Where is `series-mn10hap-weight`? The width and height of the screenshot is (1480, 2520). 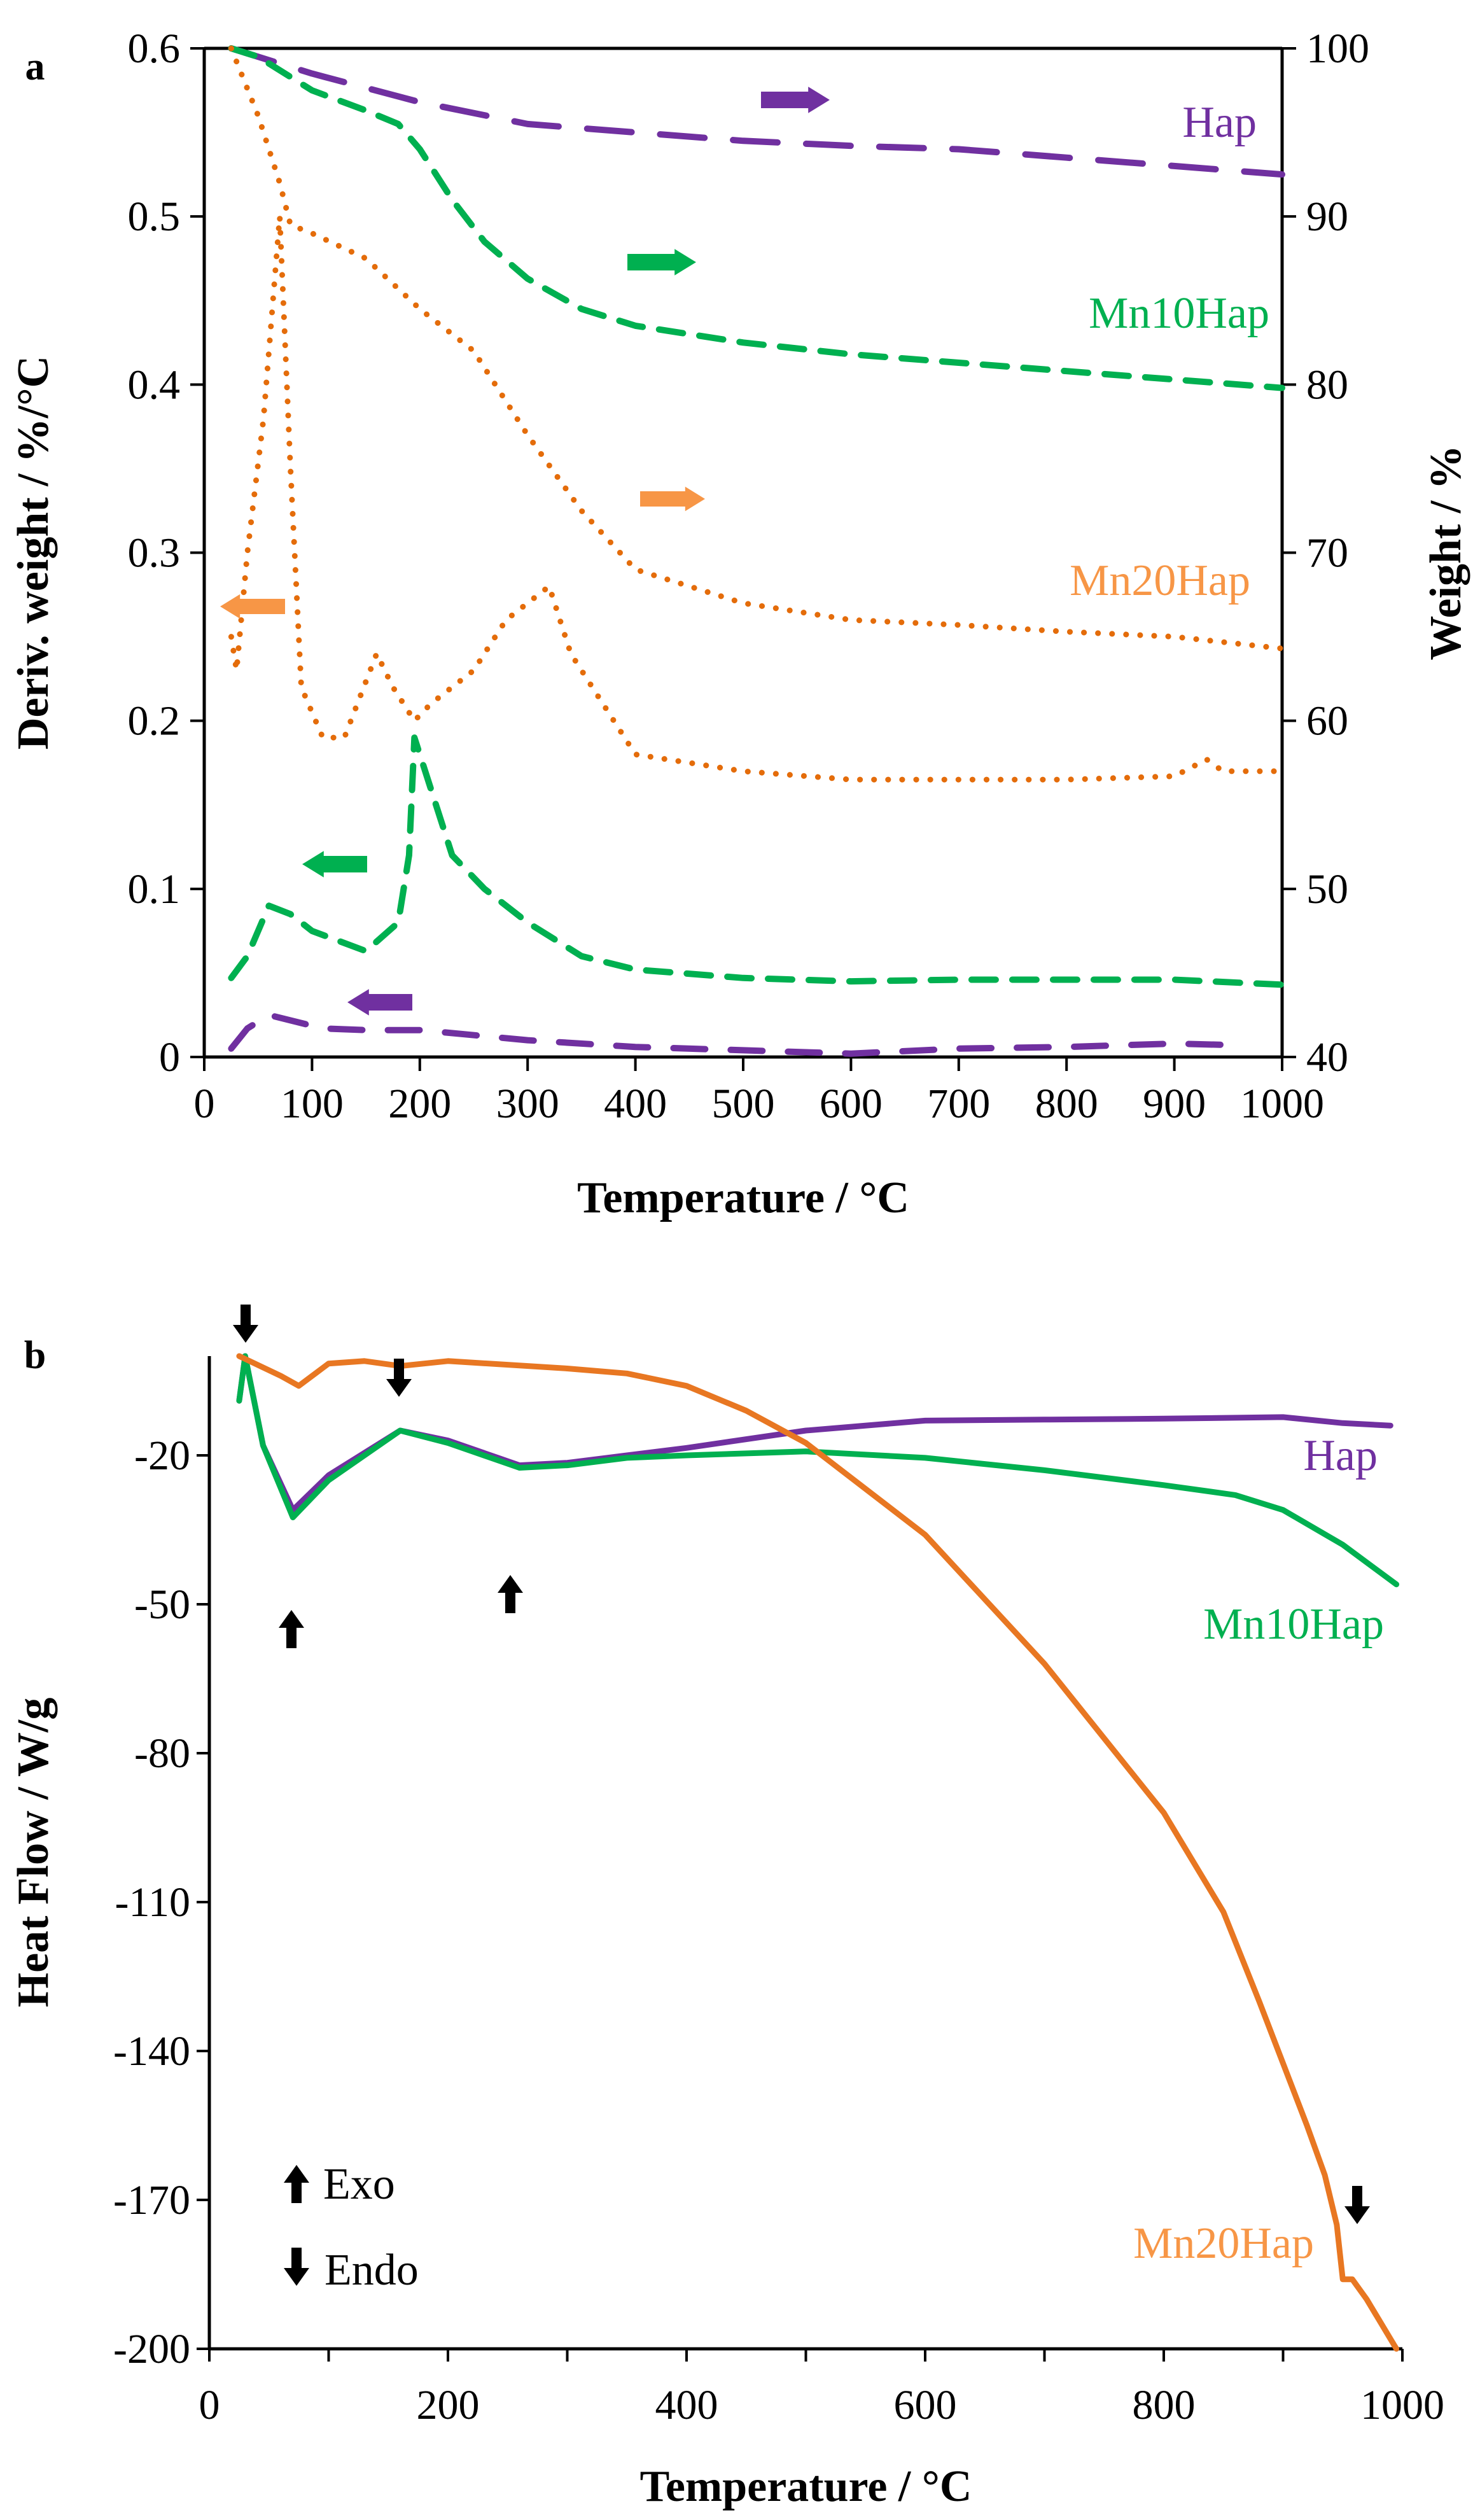
series-mn10hap-weight is located at coordinates (756, 218).